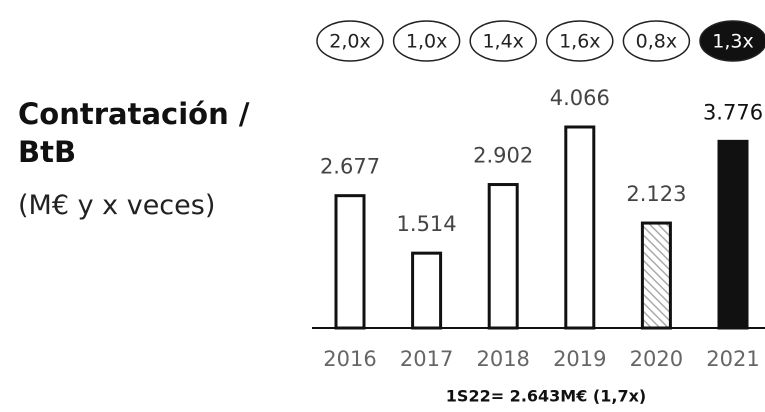 This screenshot has height=412, width=765. Describe the element at coordinates (503, 156) in the screenshot. I see `value-label: 2.902` at that location.